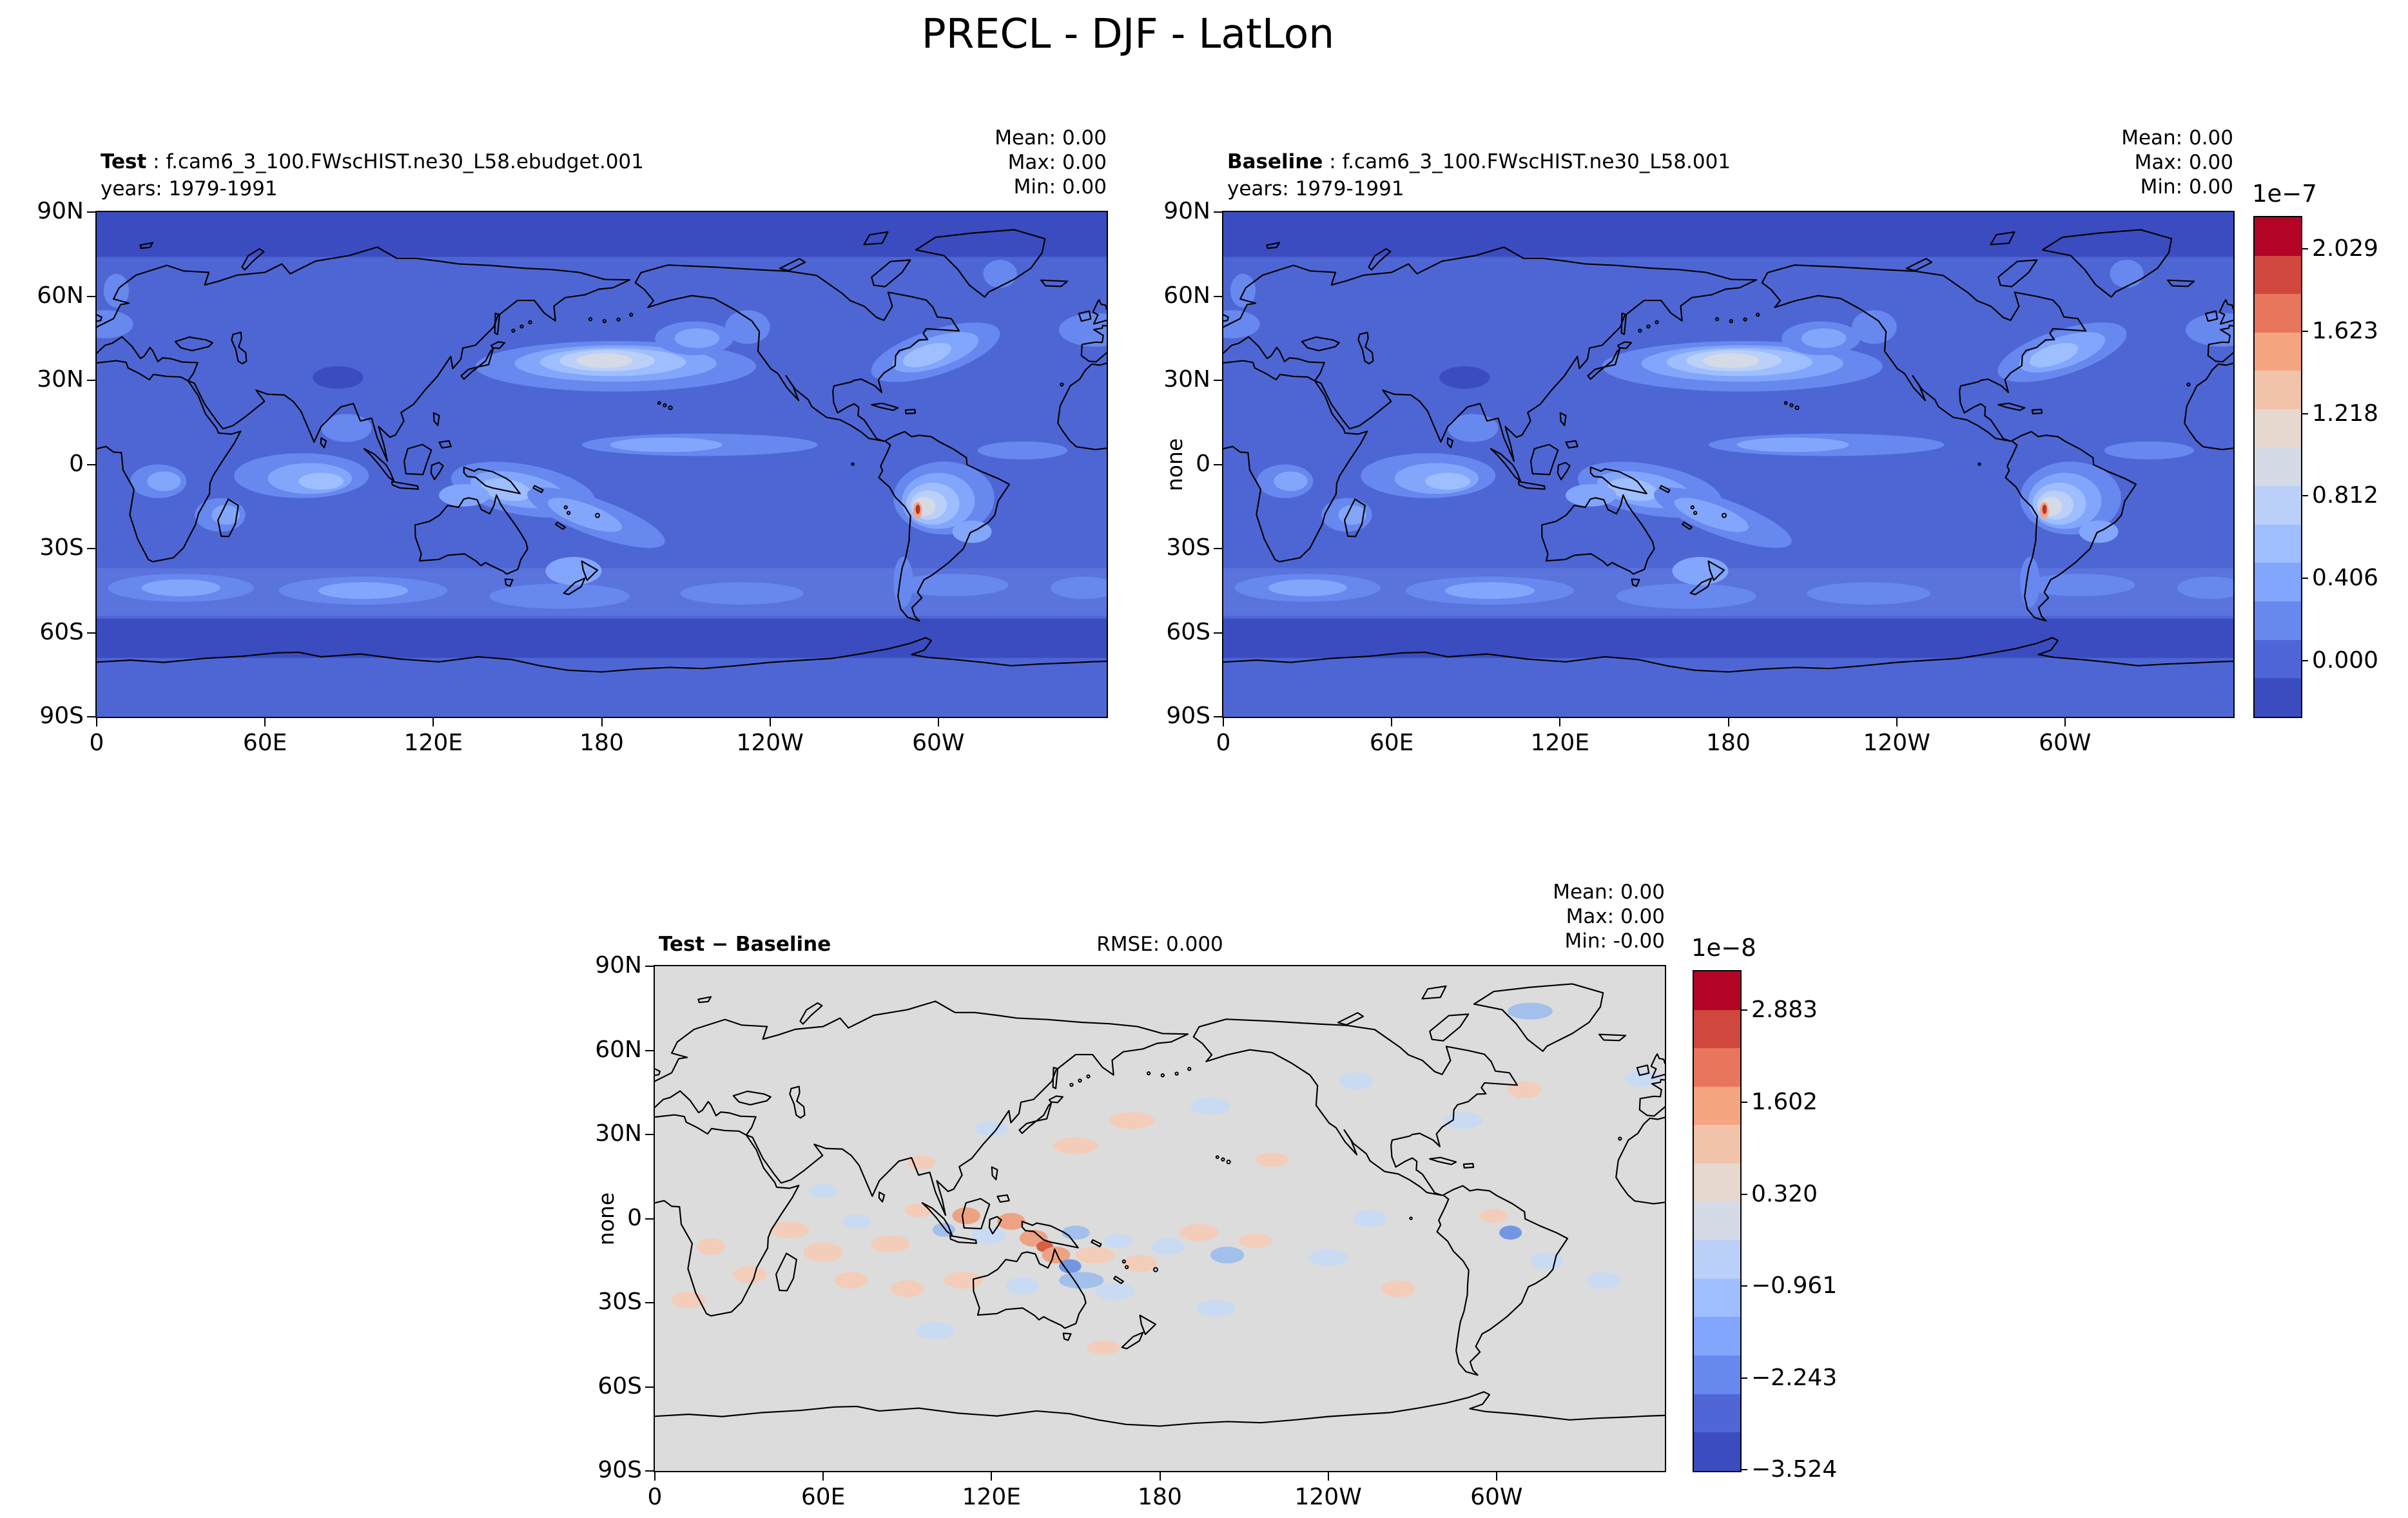  Describe the element at coordinates (60, 379) in the screenshot. I see `lat-tick-label: 30N` at that location.